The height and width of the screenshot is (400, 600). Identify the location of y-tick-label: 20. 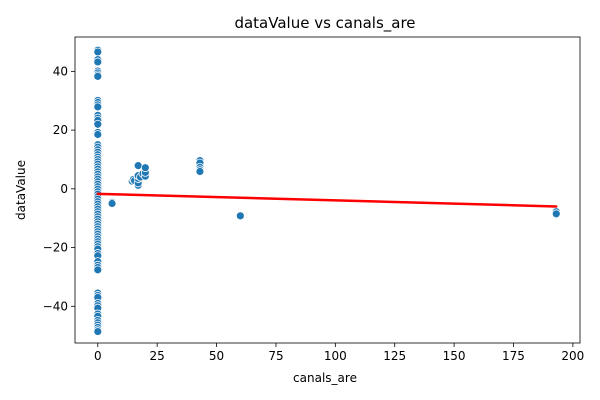
(60, 130).